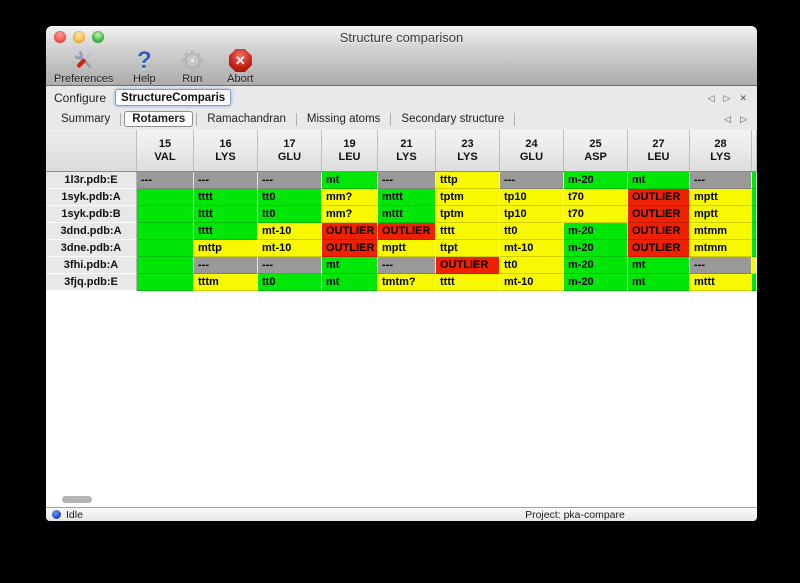 This screenshot has width=800, height=583. I want to click on column-header-23: 23 LYS, so click(468, 150).